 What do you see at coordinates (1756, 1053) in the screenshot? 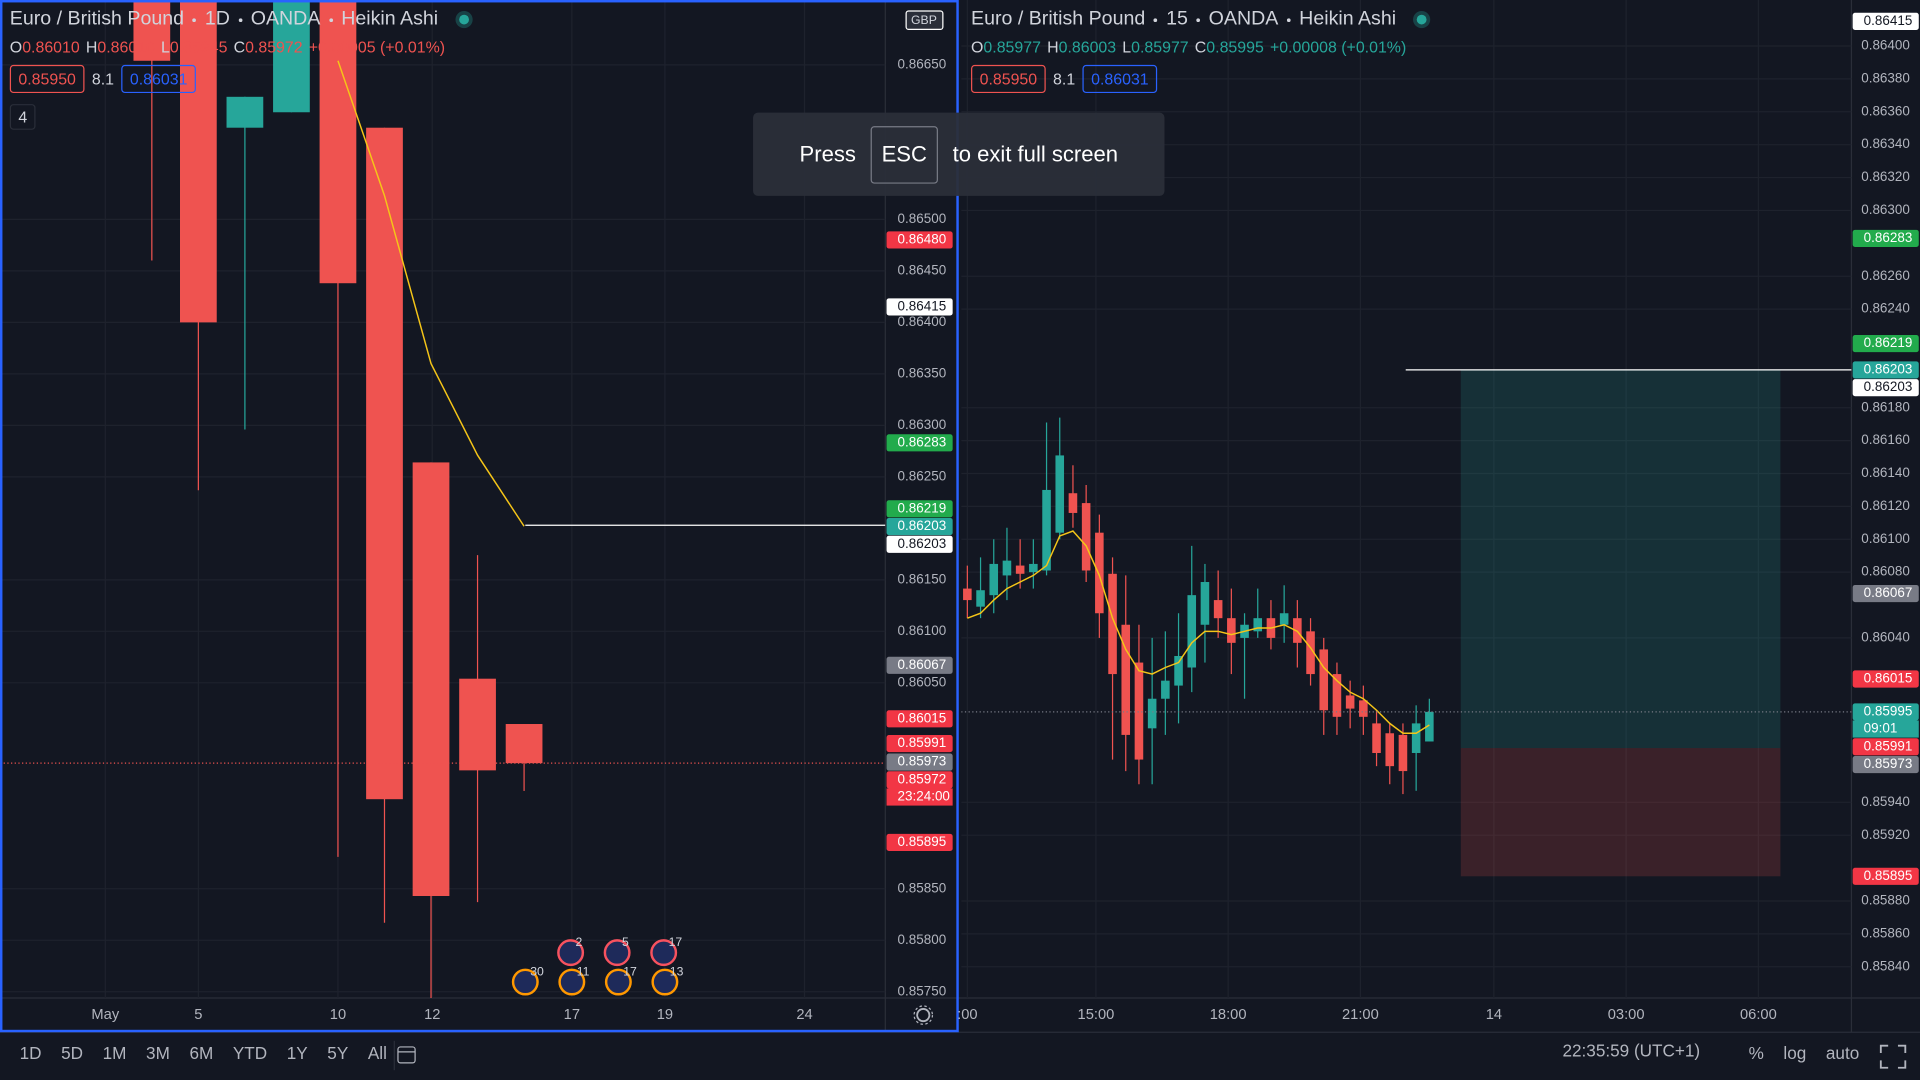
I see `scale-percent: %` at bounding box center [1756, 1053].